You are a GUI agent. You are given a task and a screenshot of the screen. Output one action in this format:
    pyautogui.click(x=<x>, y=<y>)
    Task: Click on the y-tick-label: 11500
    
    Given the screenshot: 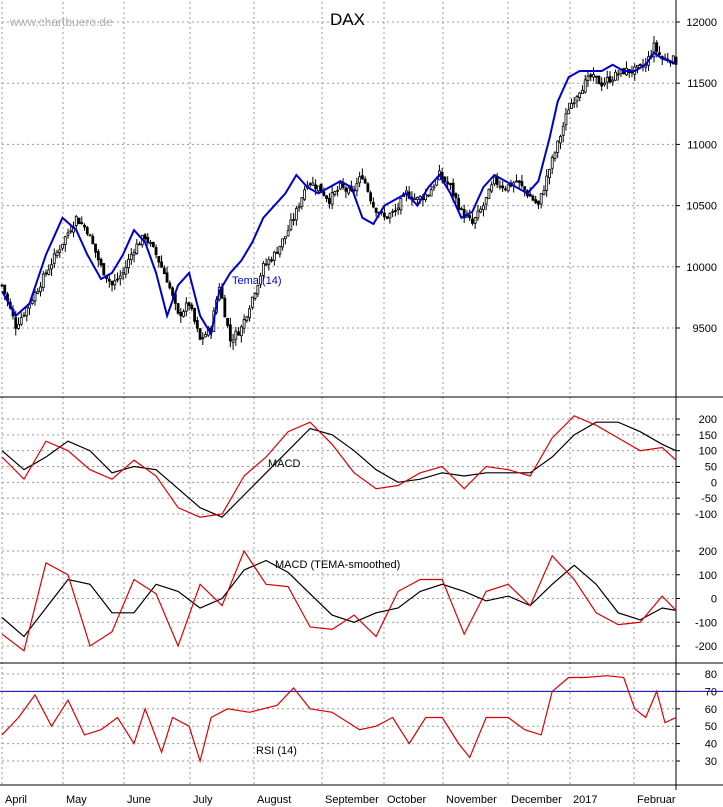 What is the action you would take?
    pyautogui.click(x=702, y=84)
    